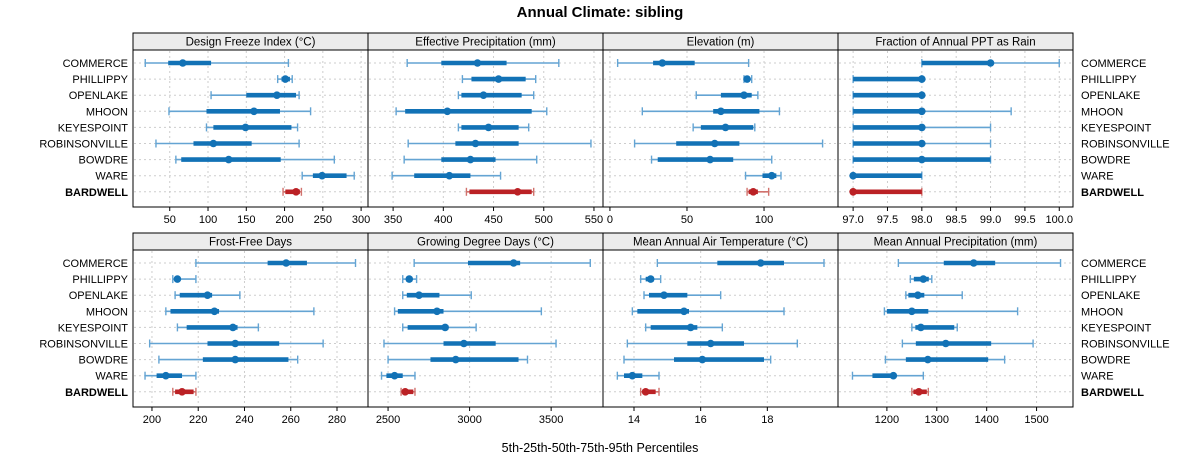 The height and width of the screenshot is (475, 1200). Describe the element at coordinates (1116, 128) in the screenshot. I see `site-label-right-keyespoint: KEYESPOINT` at that location.